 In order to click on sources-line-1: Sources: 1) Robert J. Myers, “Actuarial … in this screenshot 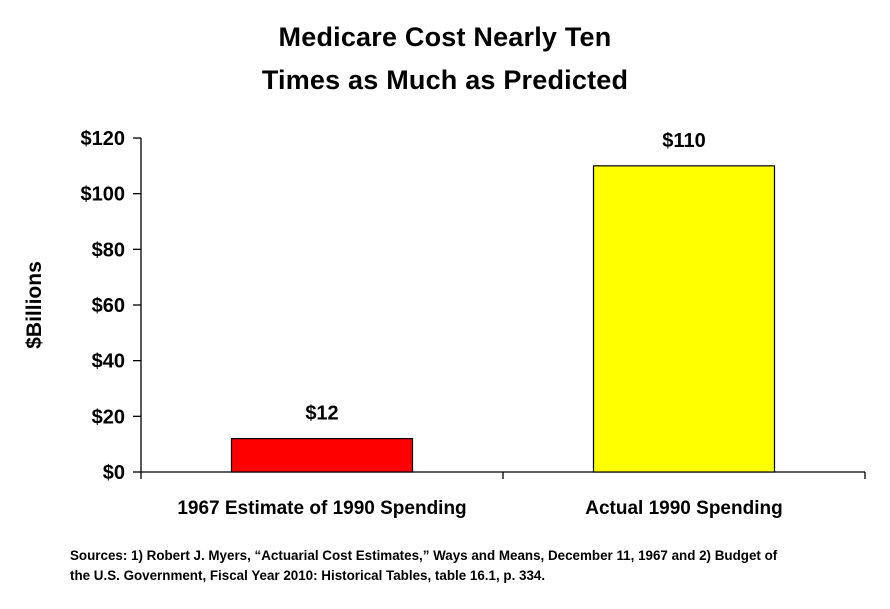, I will do `click(424, 555)`.